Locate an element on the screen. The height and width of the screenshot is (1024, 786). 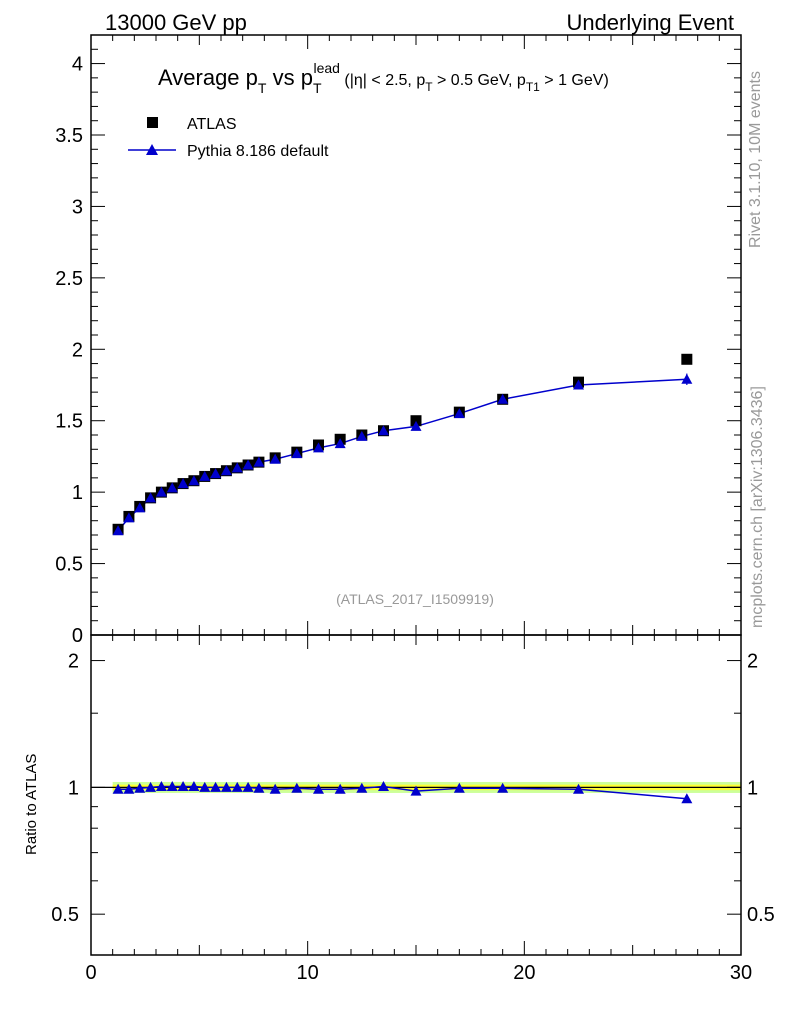
ratio-tick-label-right: 2 is located at coordinates (752, 662).